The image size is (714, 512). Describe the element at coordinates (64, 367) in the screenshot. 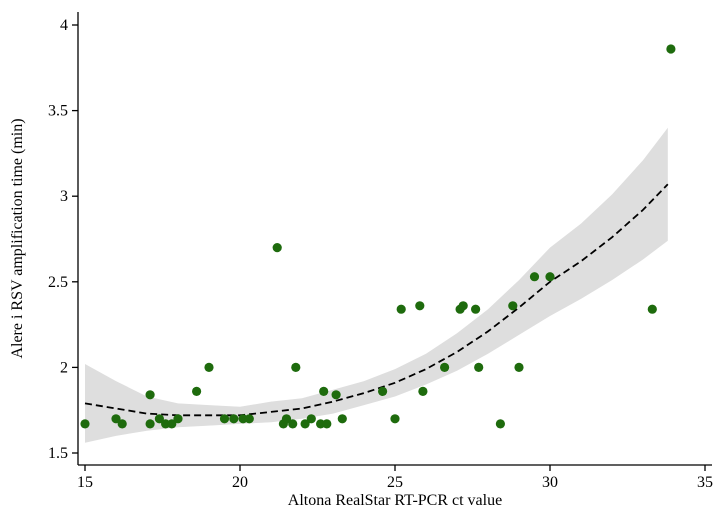

I see `y-tick-label: 2` at that location.